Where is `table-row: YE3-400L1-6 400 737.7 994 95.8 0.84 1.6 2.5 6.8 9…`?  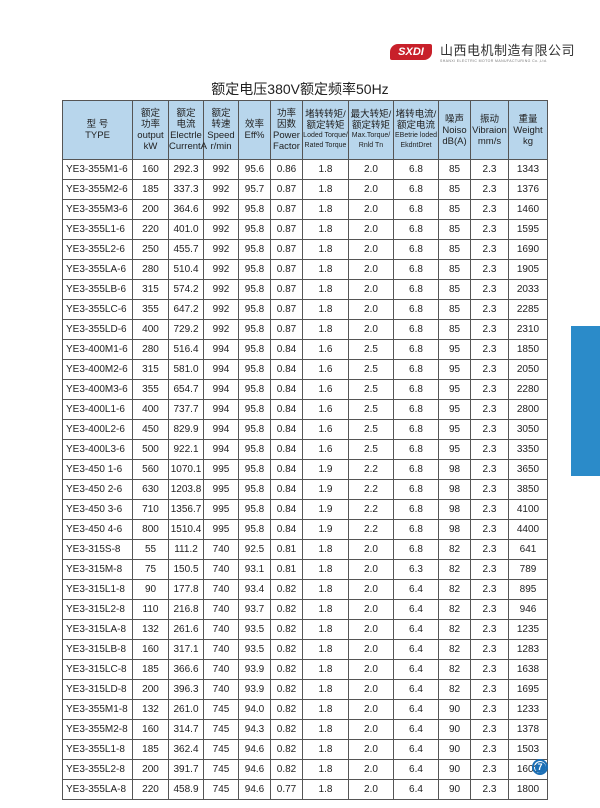
table-row: YE3-400L1-6 400 737.7 994 95.8 0.84 1.6 2.5 6.8 9… is located at coordinates (305, 409).